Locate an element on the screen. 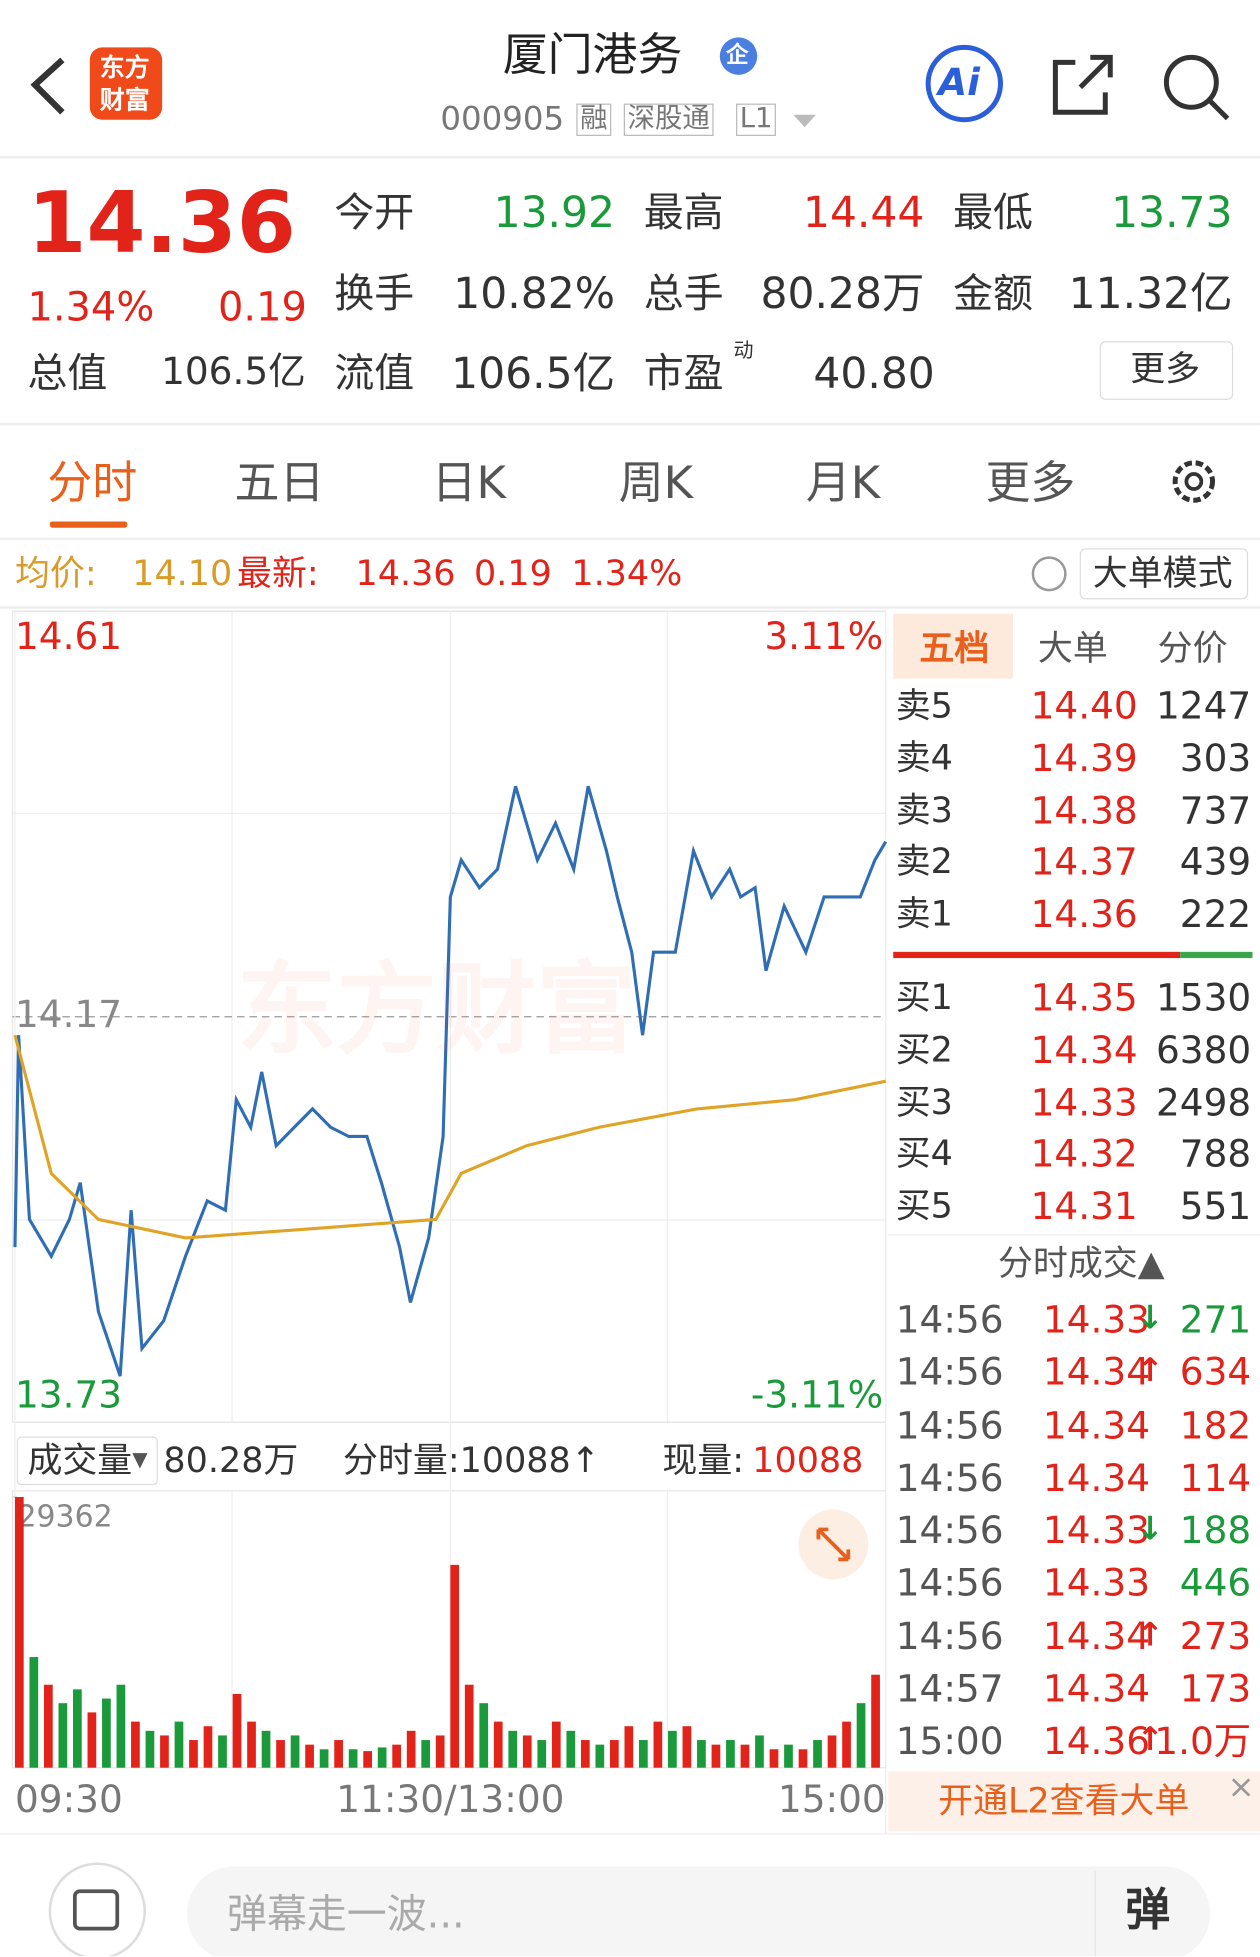  field-value: 80.28万 is located at coordinates (842, 294).